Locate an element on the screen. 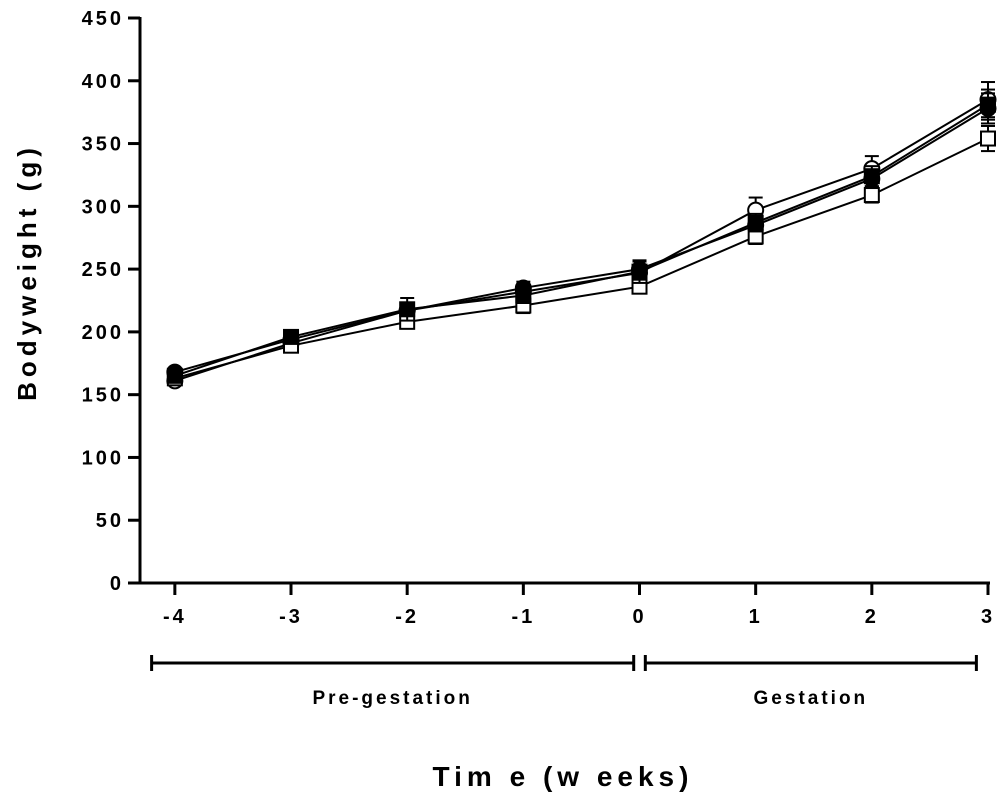 The width and height of the screenshot is (1000, 804). phase-gestation: Gestation is located at coordinates (810, 682).